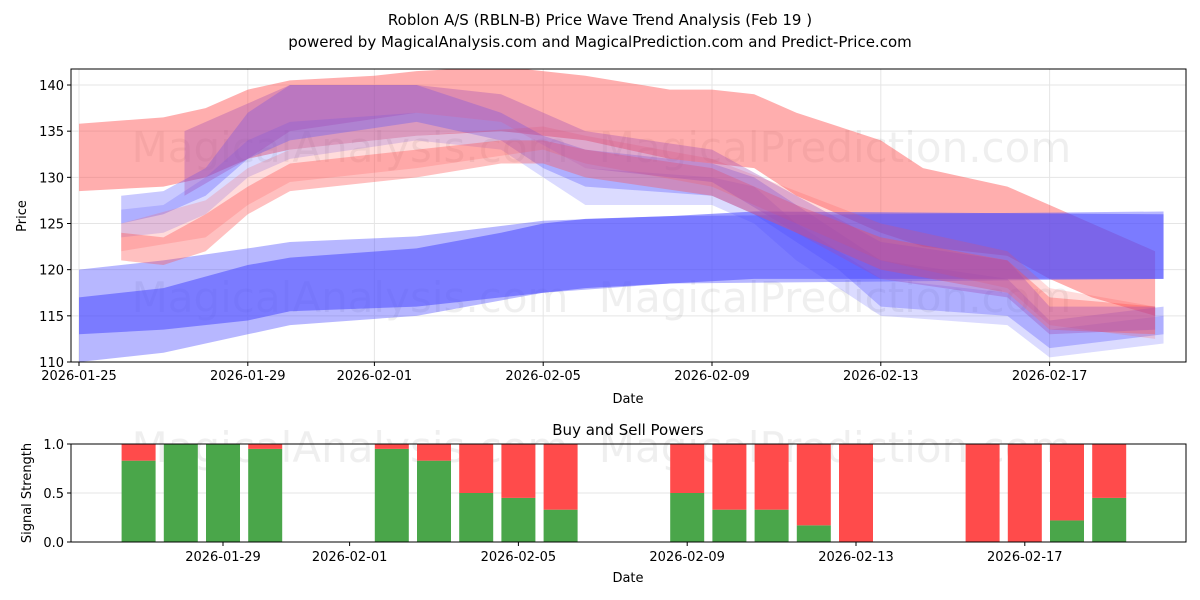 This screenshot has height=600, width=1200. I want to click on subplot-title: Buy and Sell Powers, so click(628, 430).